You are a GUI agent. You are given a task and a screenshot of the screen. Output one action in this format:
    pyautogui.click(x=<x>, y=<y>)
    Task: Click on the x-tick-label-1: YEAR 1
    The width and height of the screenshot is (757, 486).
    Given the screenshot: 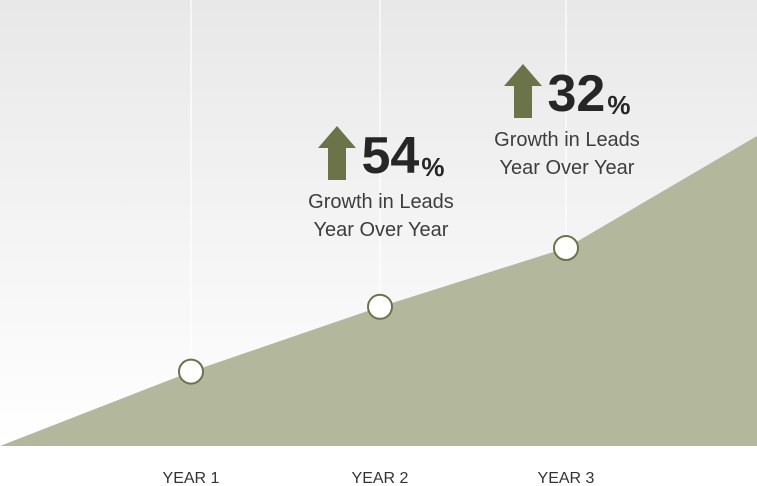 What is the action you would take?
    pyautogui.click(x=191, y=478)
    